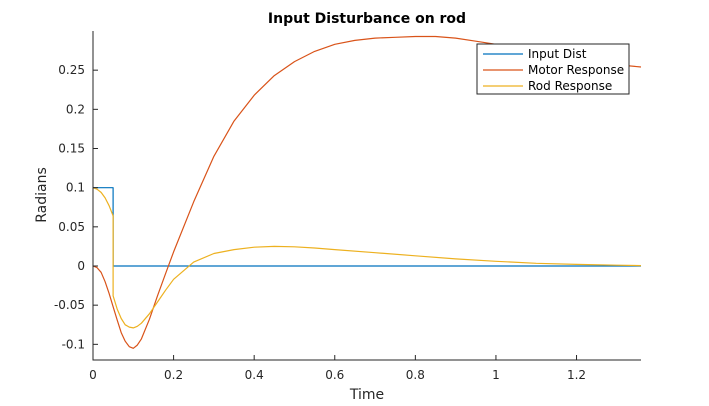 The height and width of the screenshot is (406, 709). Describe the element at coordinates (173, 375) in the screenshot. I see `x-tick-label: 0.2` at that location.